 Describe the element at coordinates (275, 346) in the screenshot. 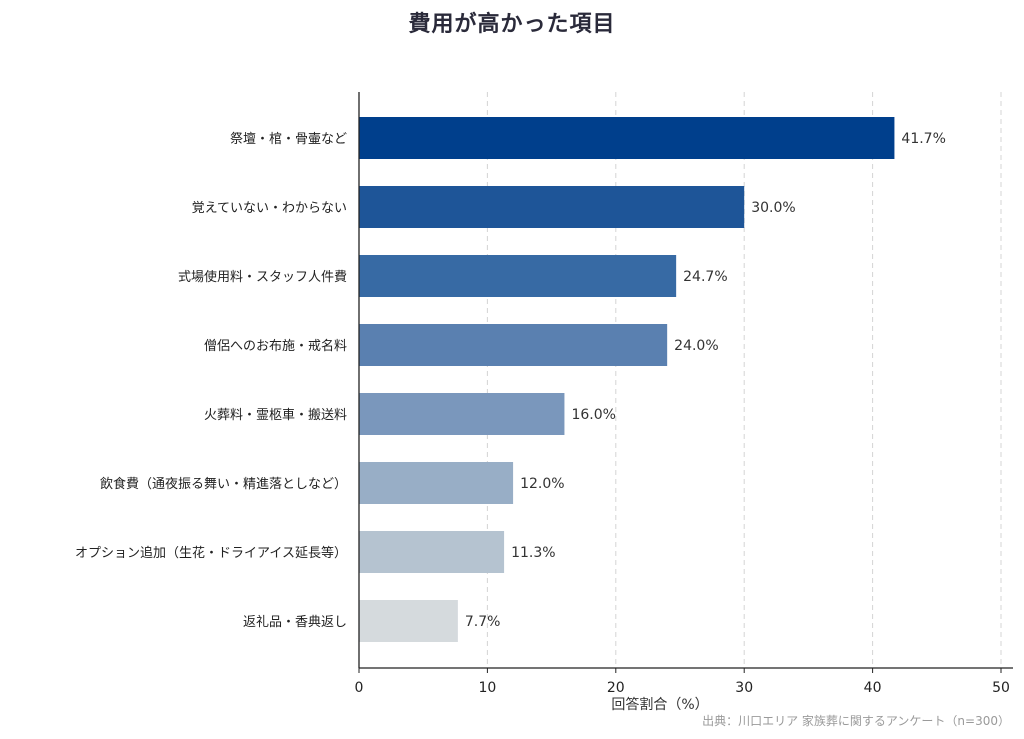

I see `category-label: 僧侶へのお布施・戒名料` at that location.